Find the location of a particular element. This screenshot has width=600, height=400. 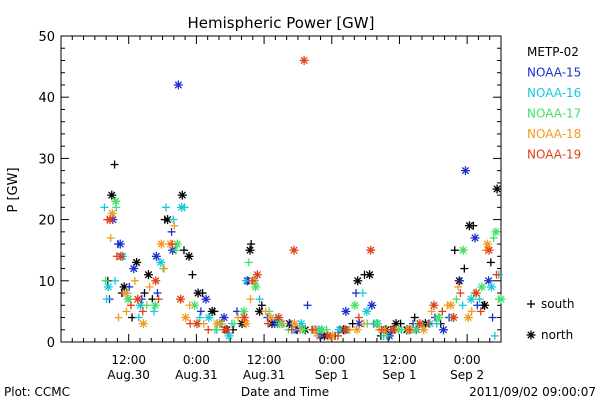

legend-item: NOAA-16 is located at coordinates (554, 93).